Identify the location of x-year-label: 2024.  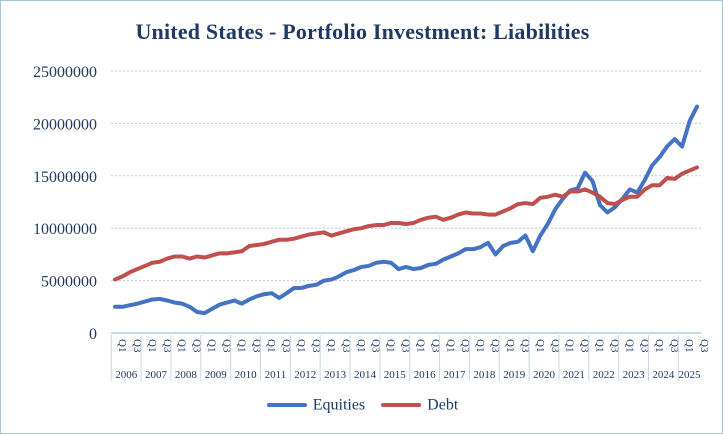
(663, 375).